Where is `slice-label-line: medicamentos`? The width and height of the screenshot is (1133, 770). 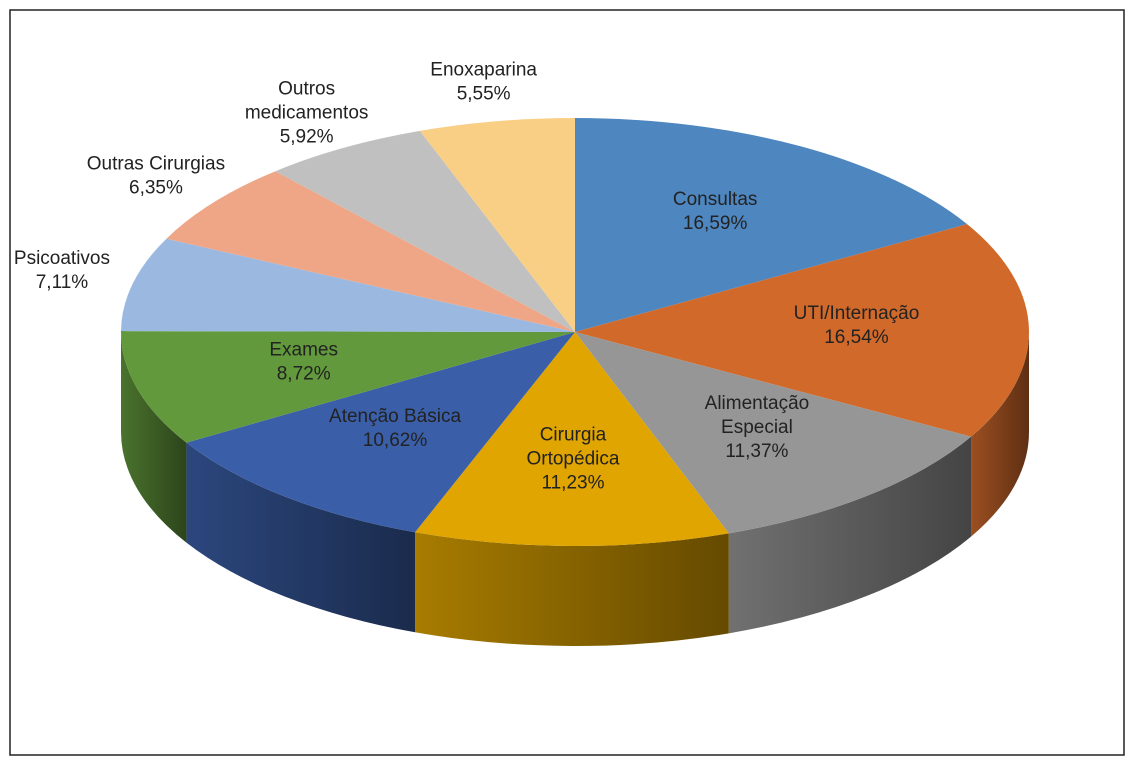
slice-label-line: medicamentos is located at coordinates (307, 112).